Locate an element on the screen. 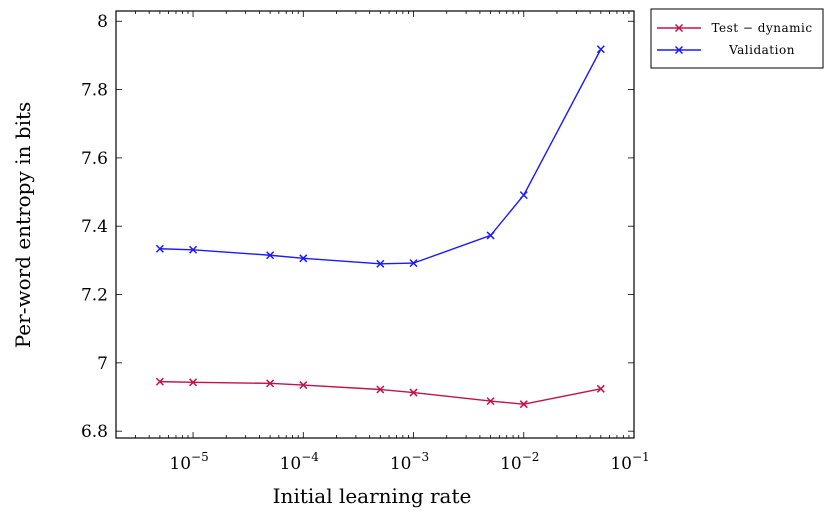 This screenshot has height=512, width=829. x-tick-label: 10⁻³ is located at coordinates (409, 462).